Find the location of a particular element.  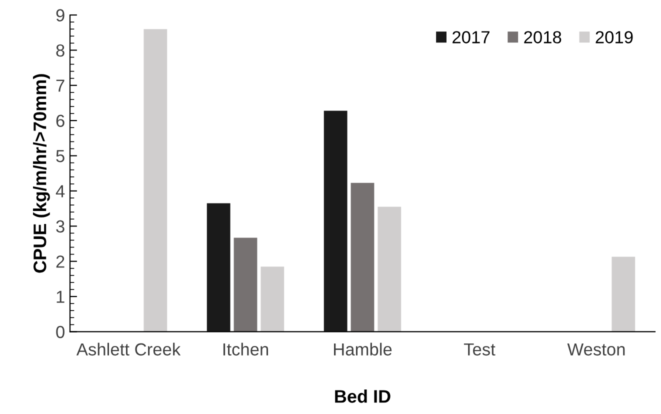

x-axis-title: Bed ID is located at coordinates (362, 396).